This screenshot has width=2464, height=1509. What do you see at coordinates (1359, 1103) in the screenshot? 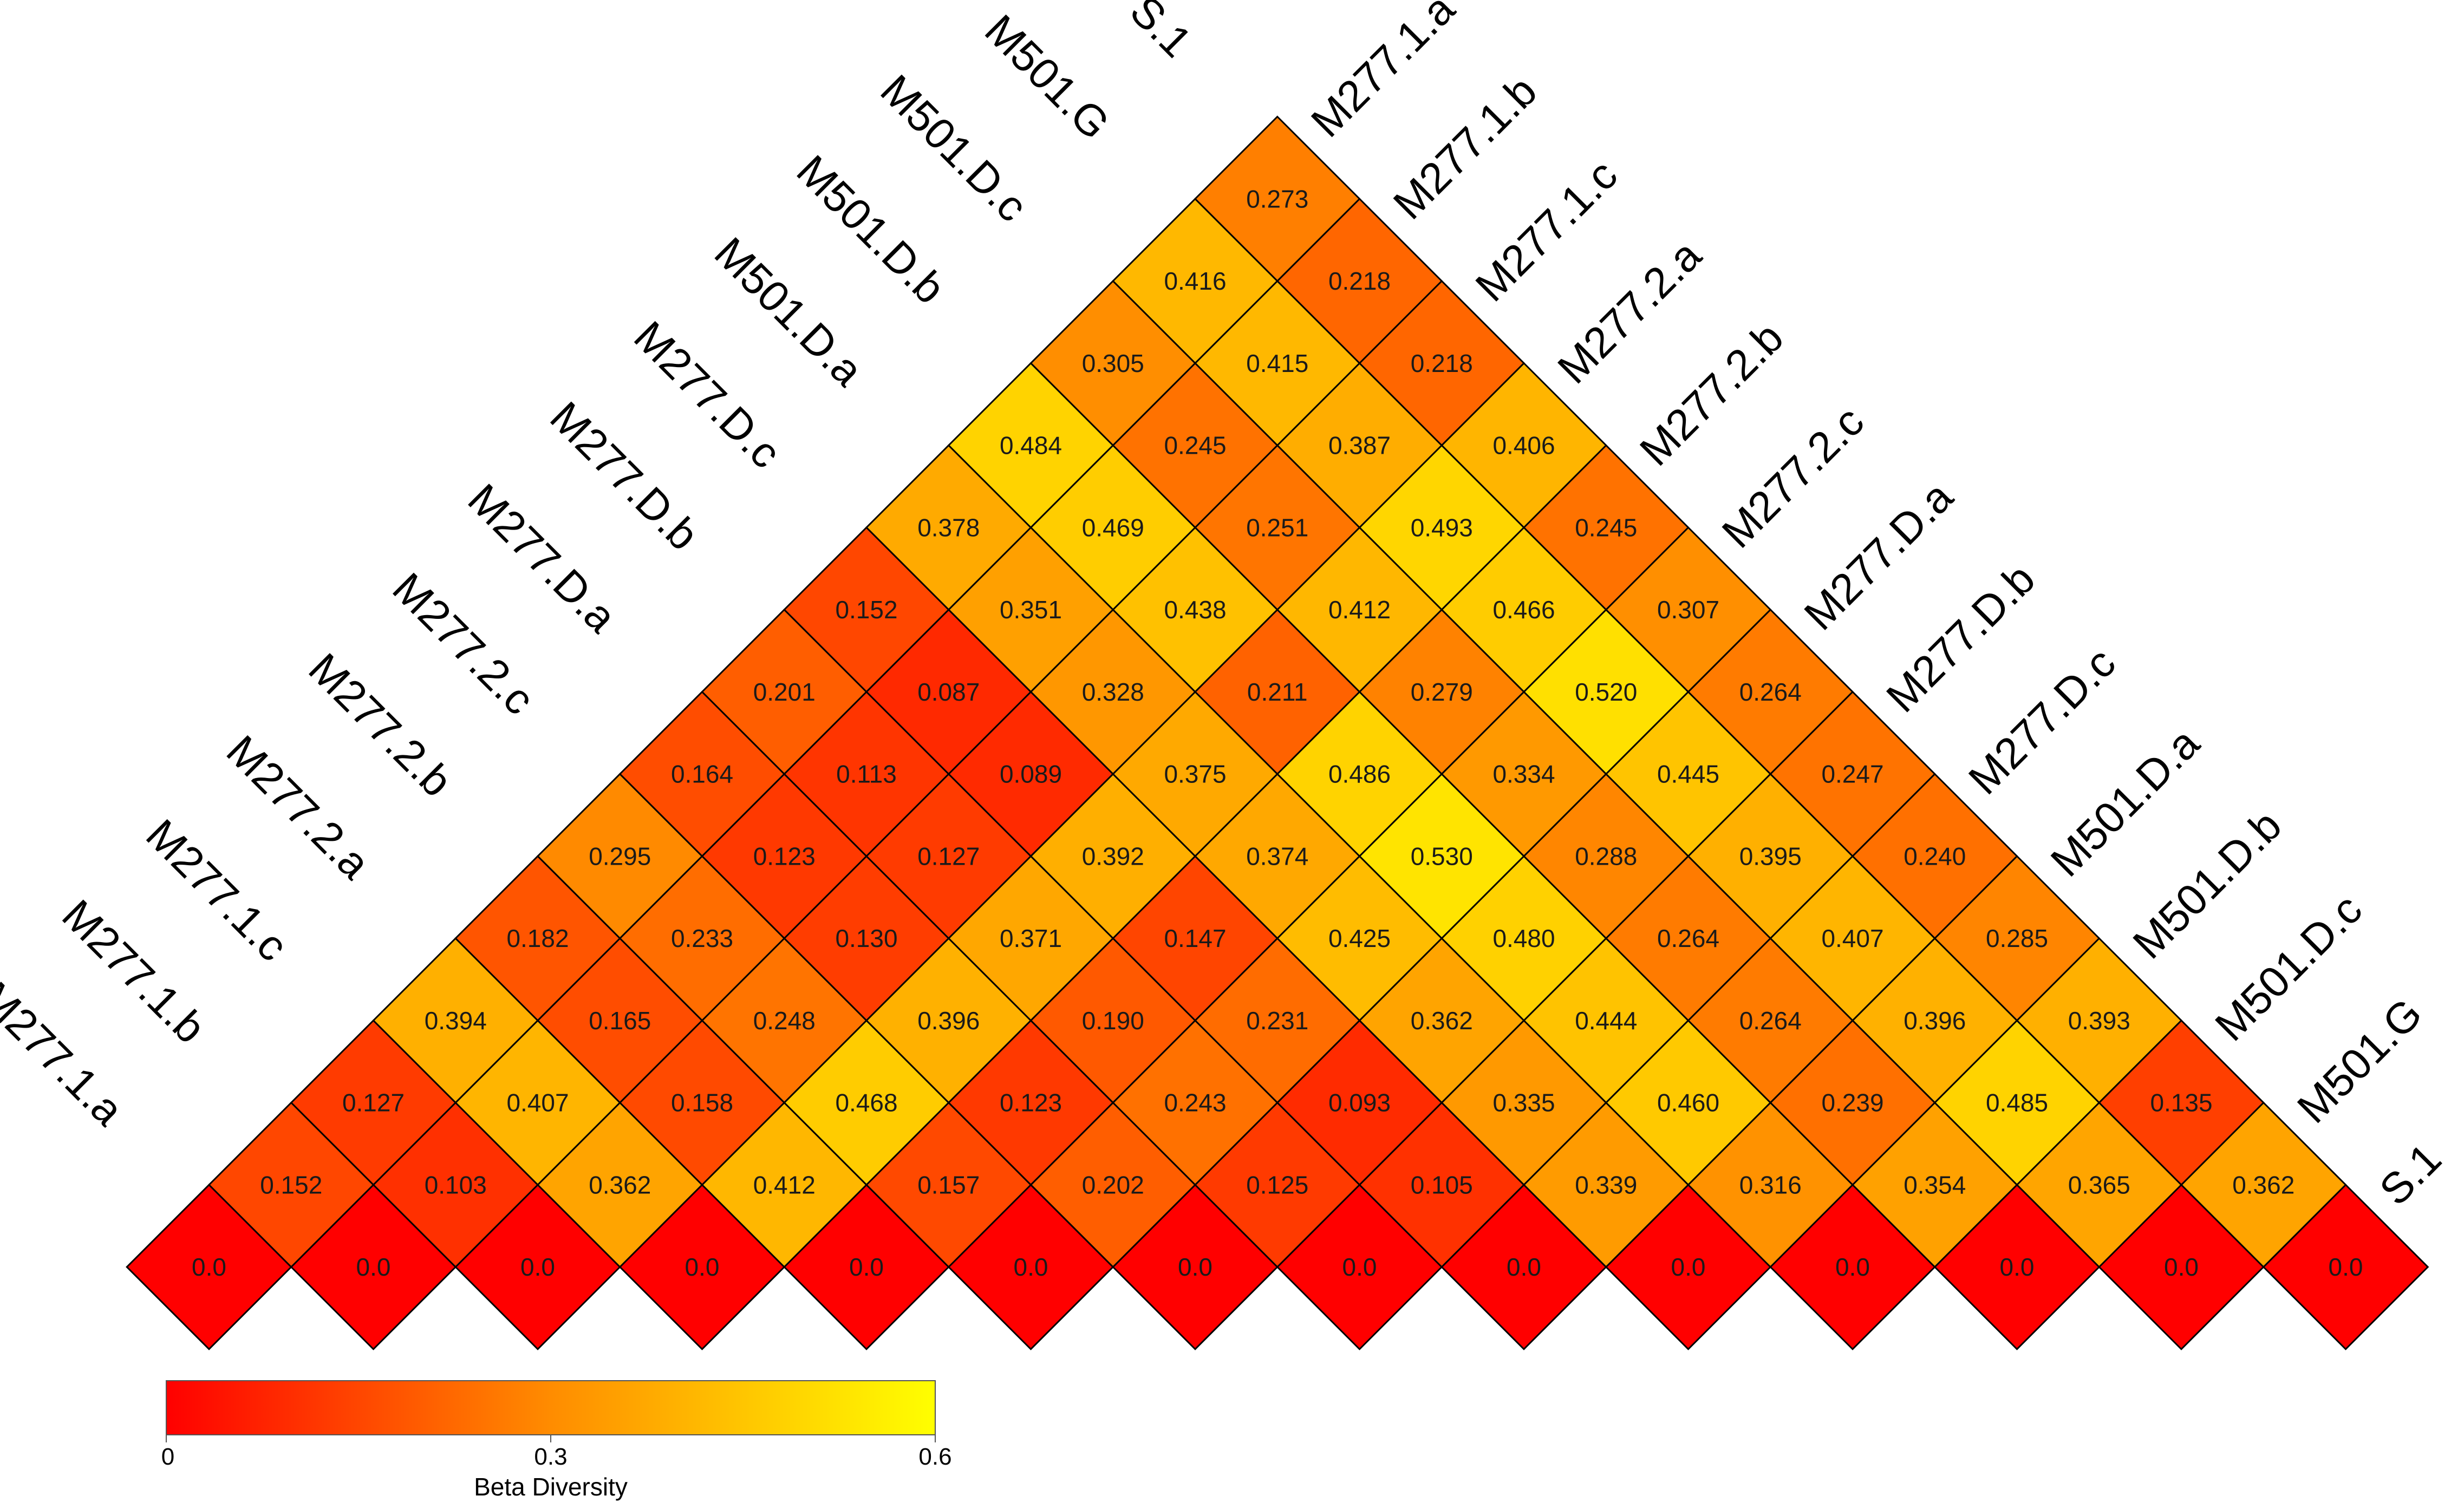
I see `cell-value-label: 0.093` at bounding box center [1359, 1103].